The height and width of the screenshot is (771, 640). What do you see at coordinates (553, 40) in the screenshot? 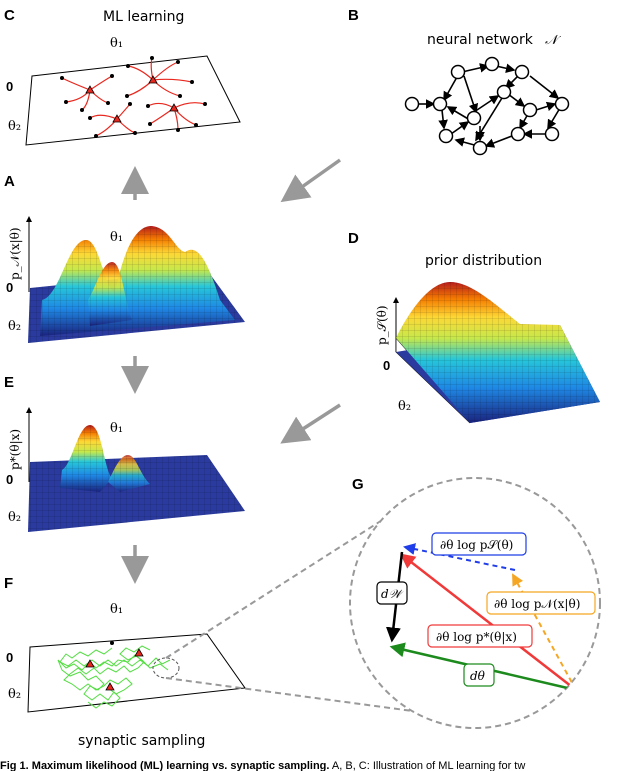
I see `panel-b-symbol: 𝒩` at bounding box center [553, 40].